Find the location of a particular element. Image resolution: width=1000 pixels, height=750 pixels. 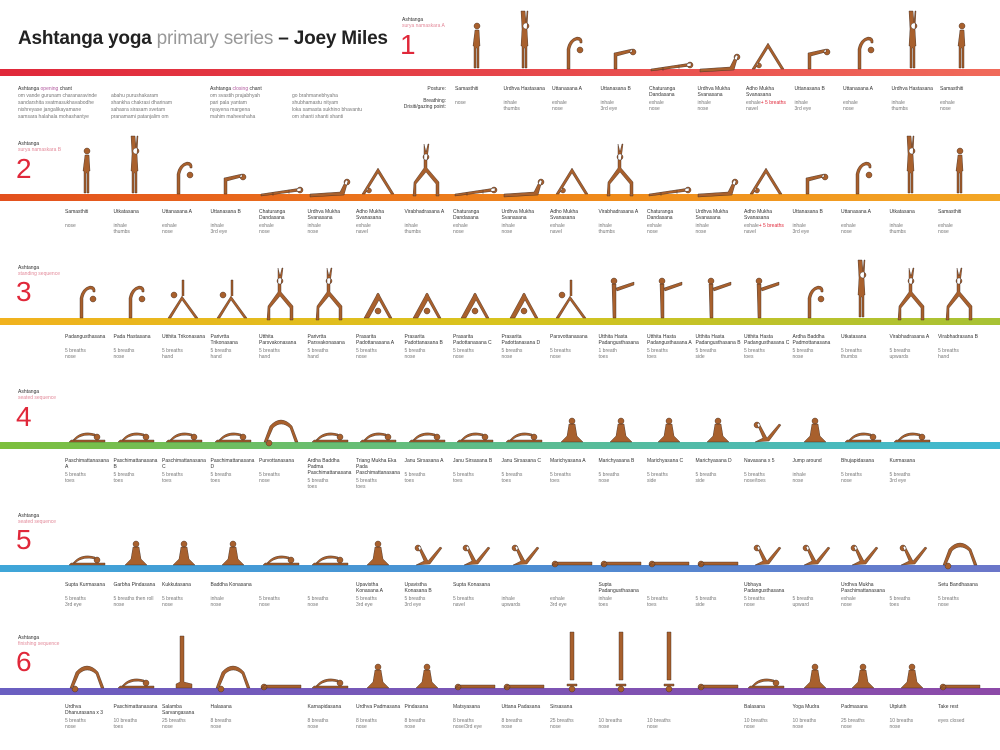

pose-name: Samasthiti is located at coordinates (77, 212).